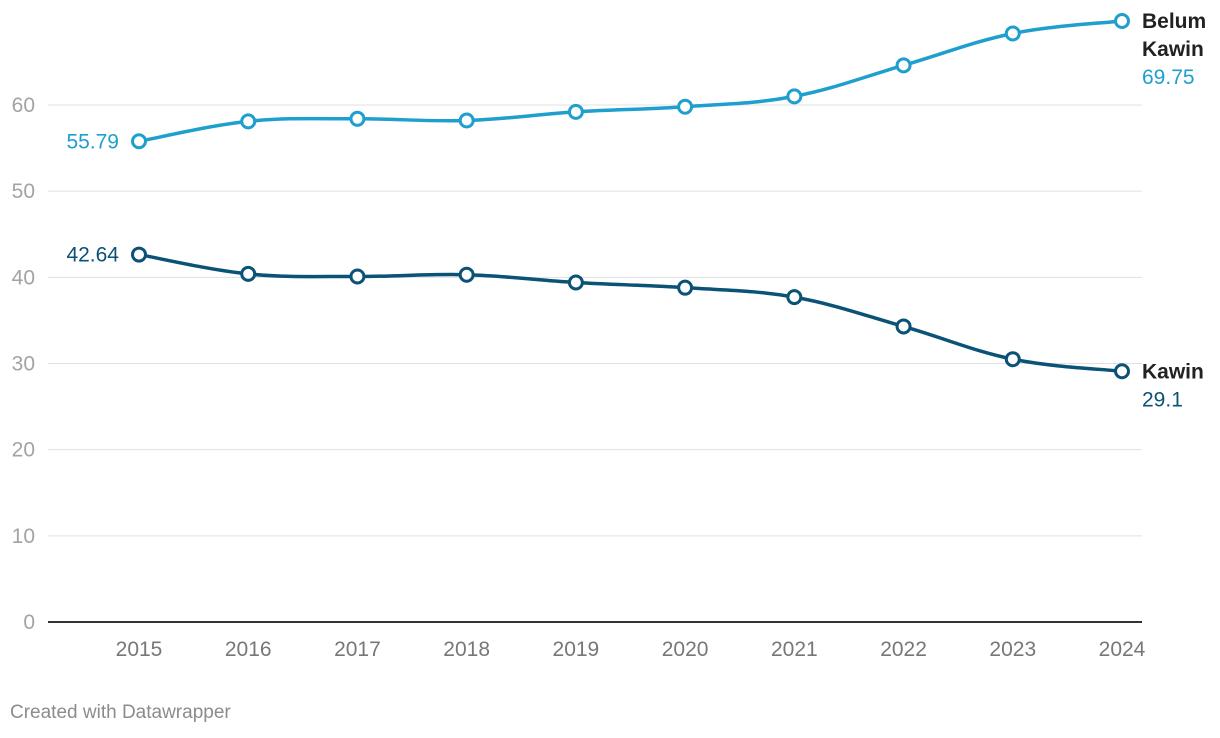  I want to click on x-tick-label: 2020, so click(685, 649).